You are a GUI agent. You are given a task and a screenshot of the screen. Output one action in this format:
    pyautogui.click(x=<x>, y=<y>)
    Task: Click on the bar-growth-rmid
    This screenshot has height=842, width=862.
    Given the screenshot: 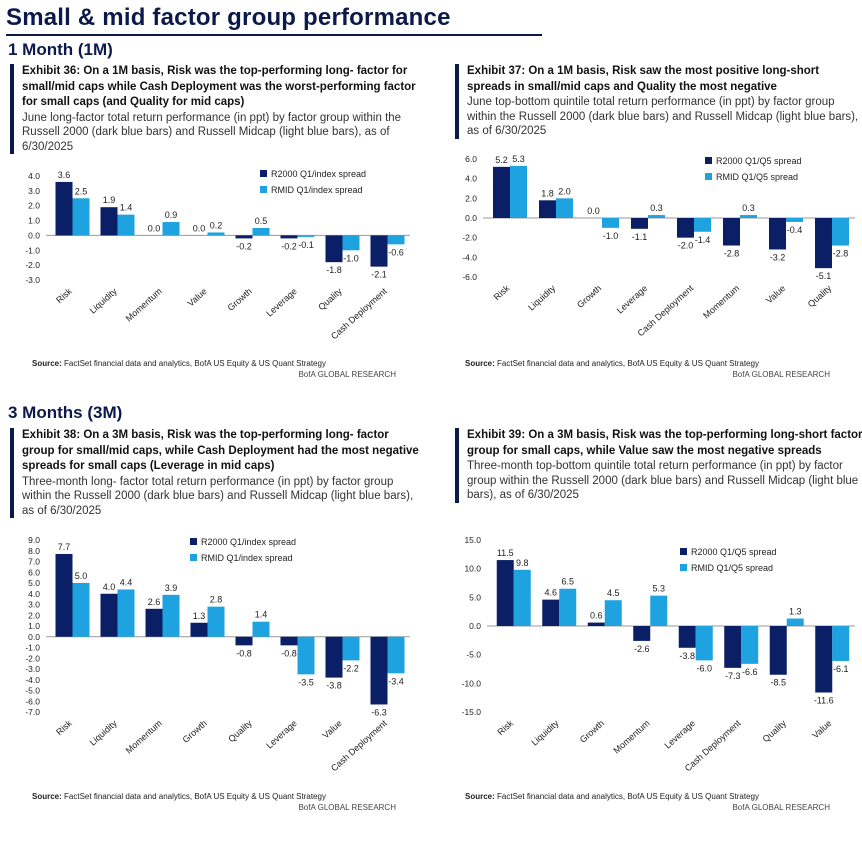 What is the action you would take?
    pyautogui.click(x=261, y=232)
    